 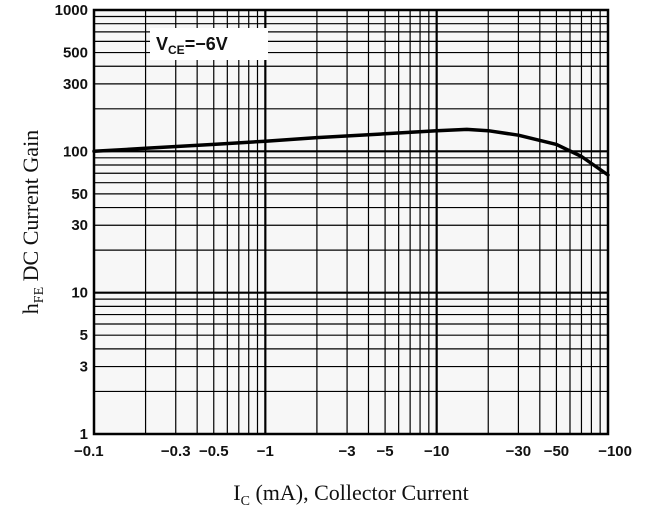 What do you see at coordinates (556, 451) in the screenshot?
I see `x-tick-label: −50` at bounding box center [556, 451].